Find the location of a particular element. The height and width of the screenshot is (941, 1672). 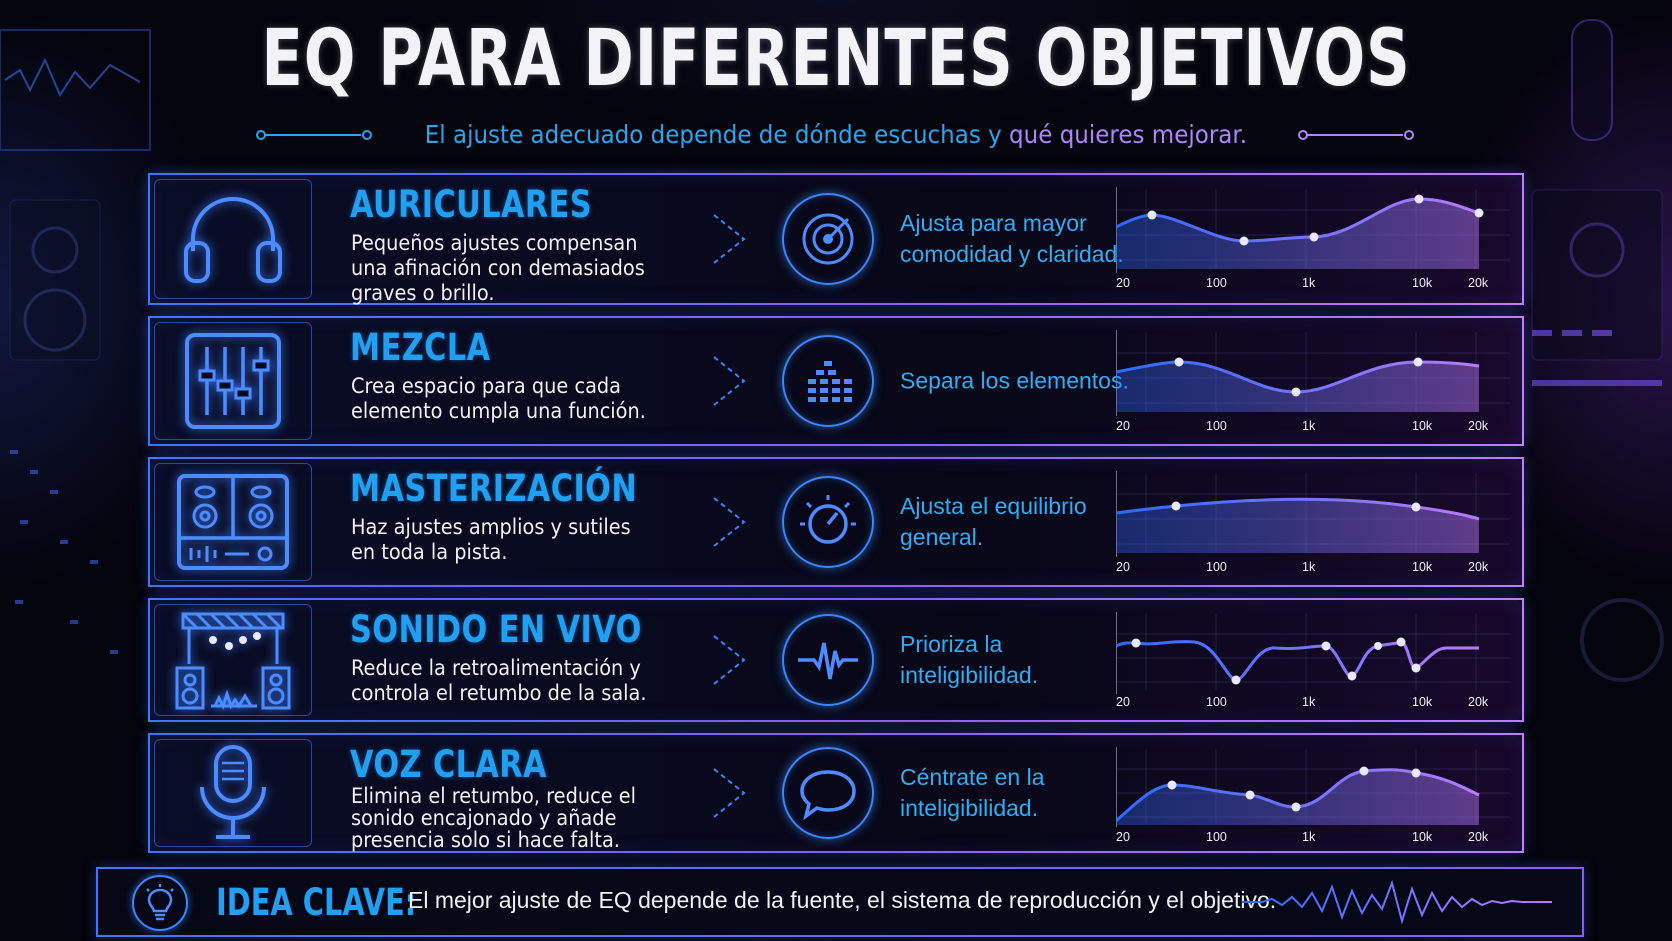

decorative-line-right is located at coordinates (1355, 134).